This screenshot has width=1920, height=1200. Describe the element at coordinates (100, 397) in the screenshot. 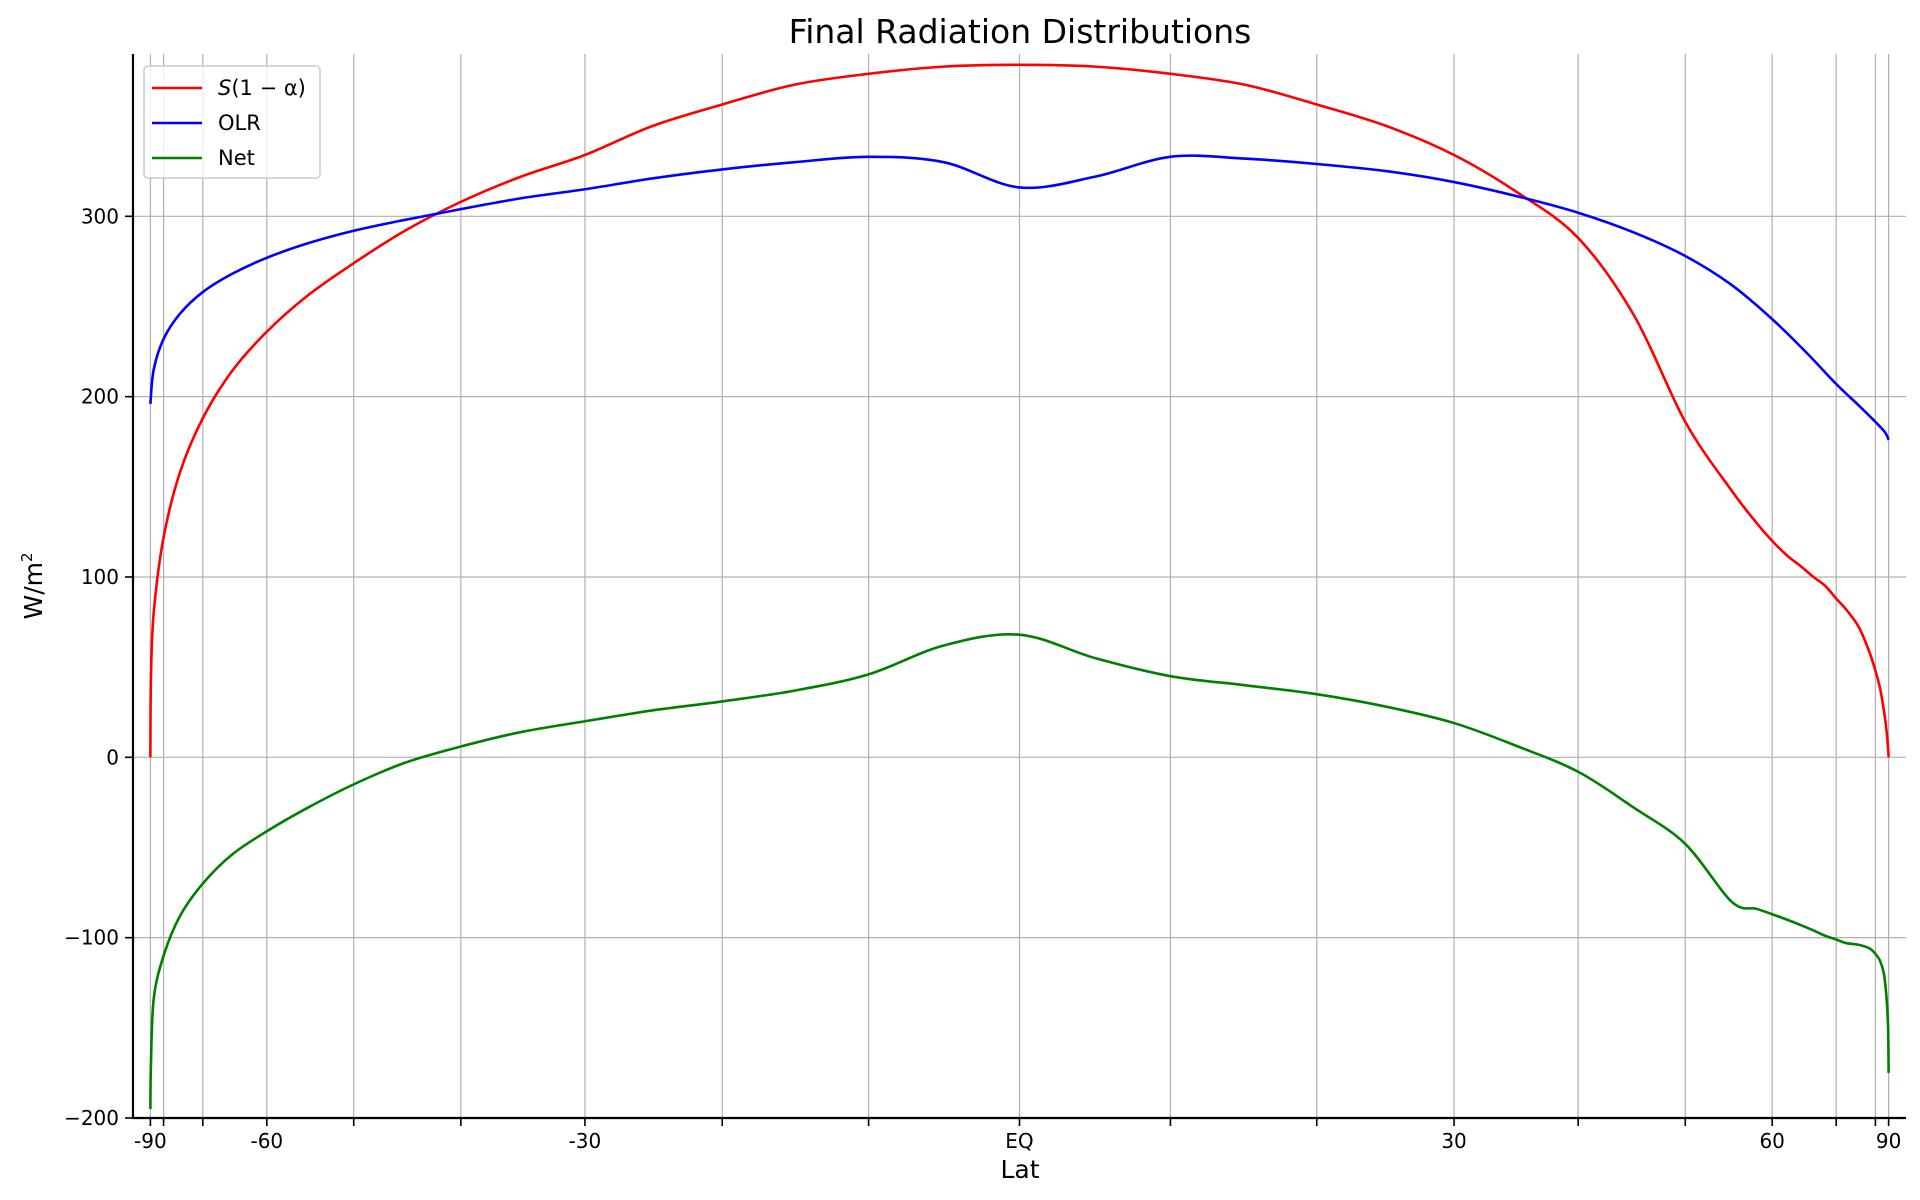

I see `y-tick-label: 200` at that location.